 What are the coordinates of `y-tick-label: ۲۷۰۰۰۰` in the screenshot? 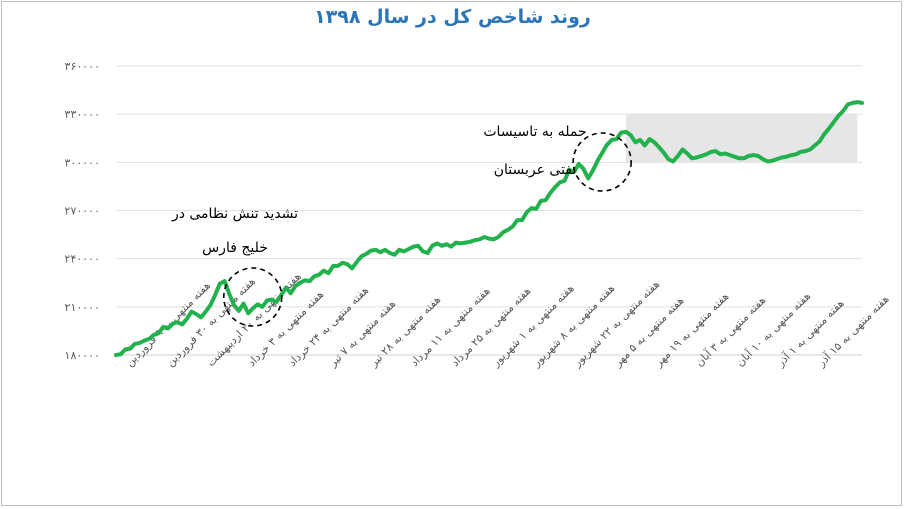 It's located at (82, 211).